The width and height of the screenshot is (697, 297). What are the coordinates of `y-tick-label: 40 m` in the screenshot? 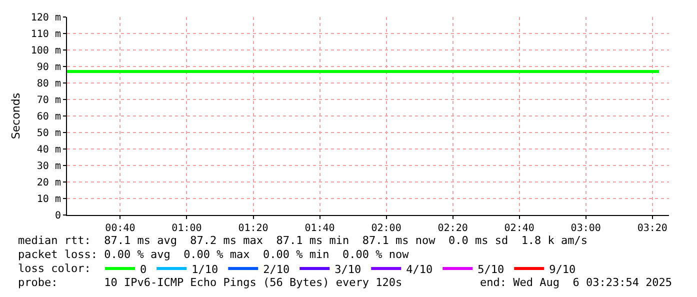 It's located at (48, 150).